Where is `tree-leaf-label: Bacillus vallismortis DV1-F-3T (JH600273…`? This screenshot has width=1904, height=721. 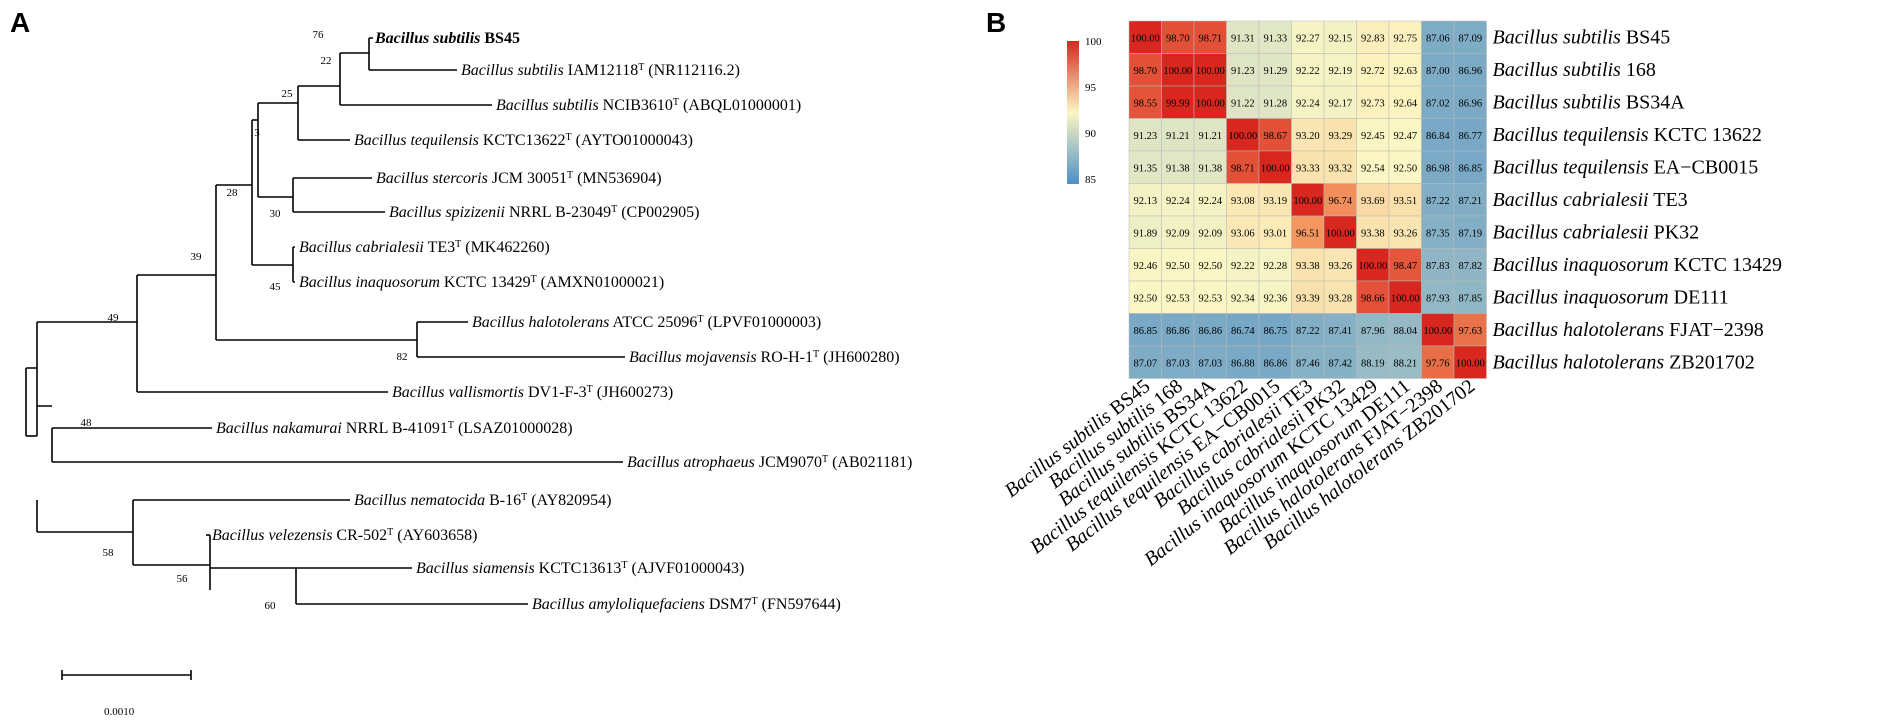
tree-leaf-label: Bacillus vallismortis DV1-F-3T (JH600273… is located at coordinates (532, 393).